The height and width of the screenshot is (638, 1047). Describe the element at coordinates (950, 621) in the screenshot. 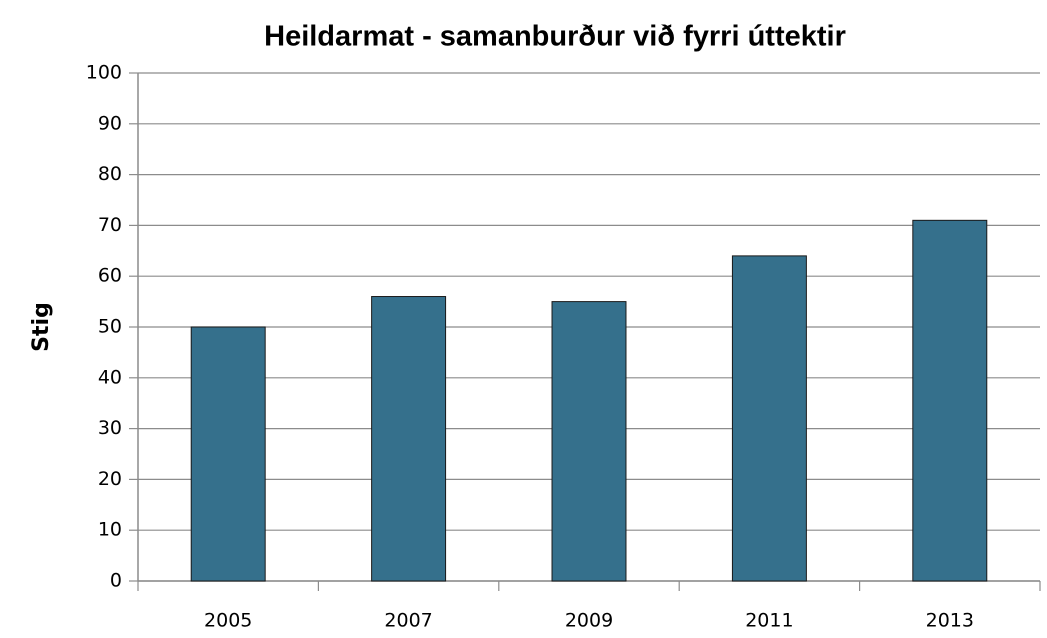

I see `x-tick-label: 2013` at that location.